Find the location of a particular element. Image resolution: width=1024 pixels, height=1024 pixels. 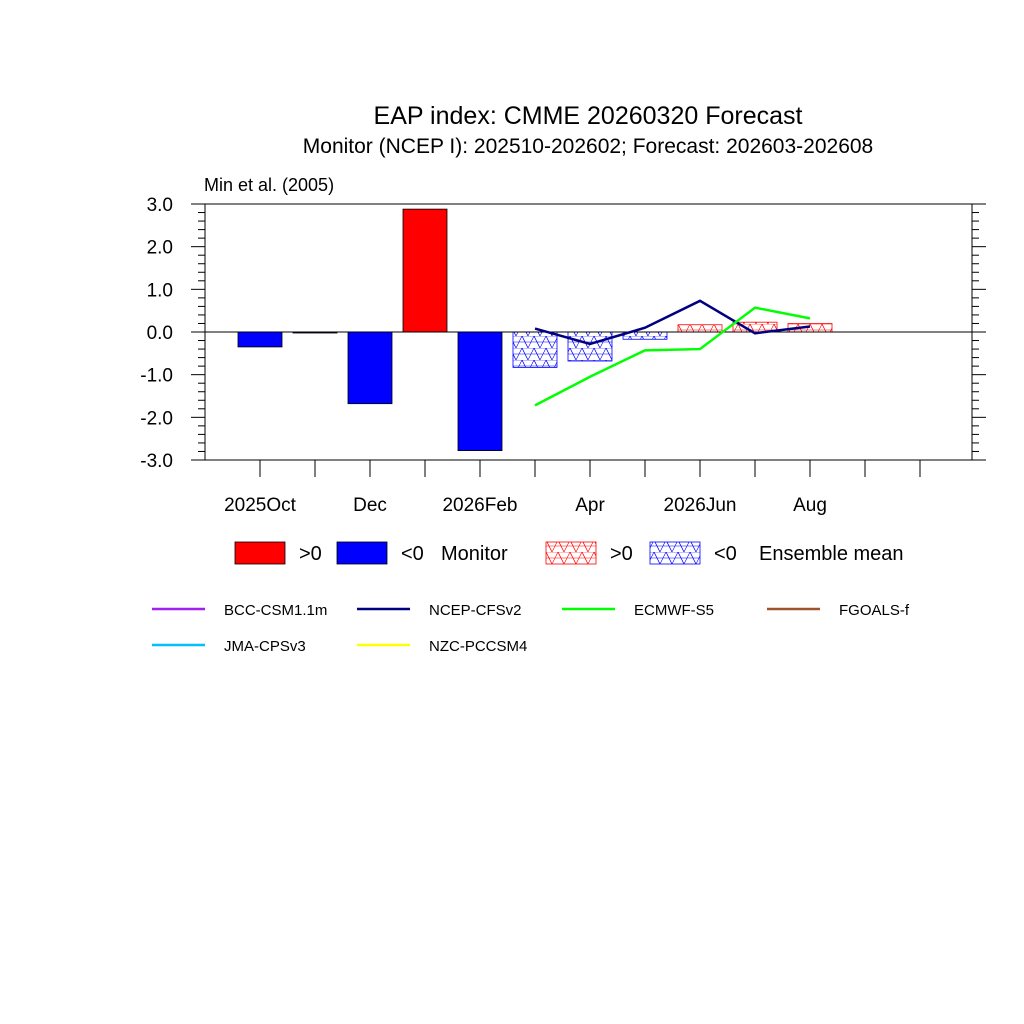

y-tick-label: -1.0 is located at coordinates (156, 376).